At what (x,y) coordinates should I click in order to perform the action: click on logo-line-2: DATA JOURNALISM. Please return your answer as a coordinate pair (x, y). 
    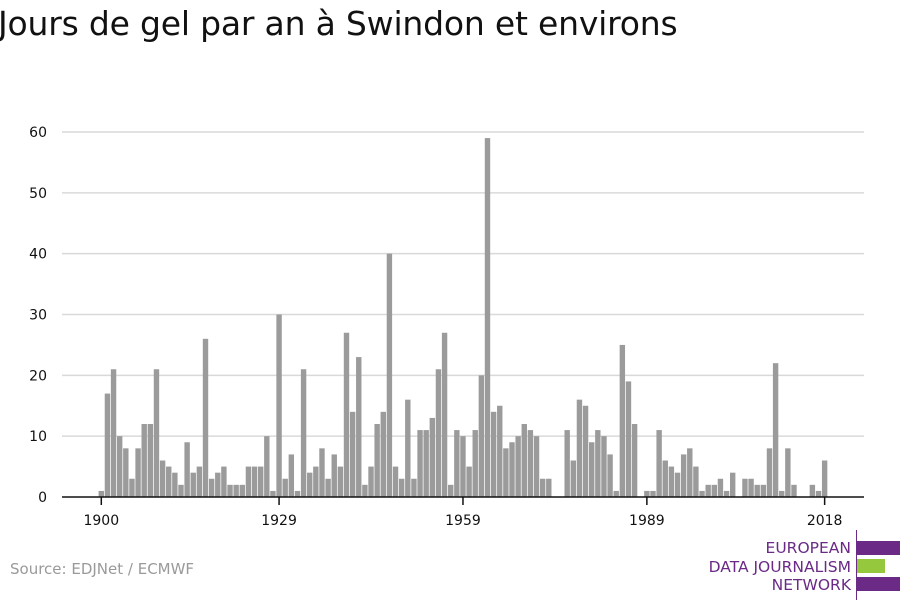
    Looking at the image, I should click on (779, 566).